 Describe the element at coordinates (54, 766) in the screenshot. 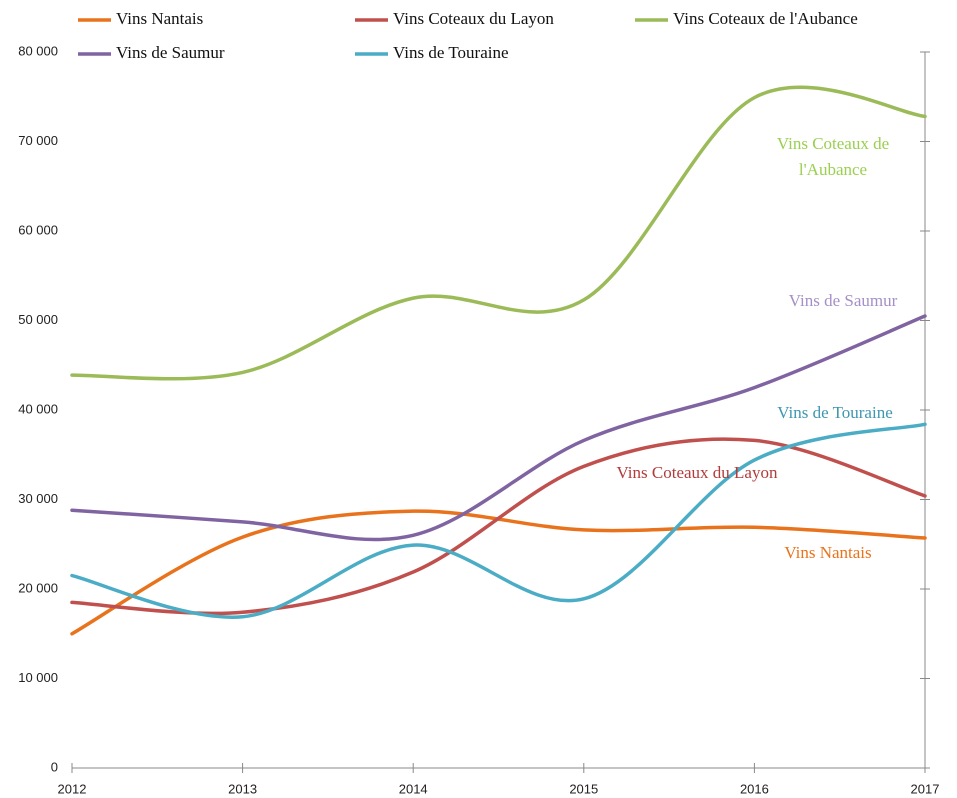

I see `y-tick-label: 0` at that location.